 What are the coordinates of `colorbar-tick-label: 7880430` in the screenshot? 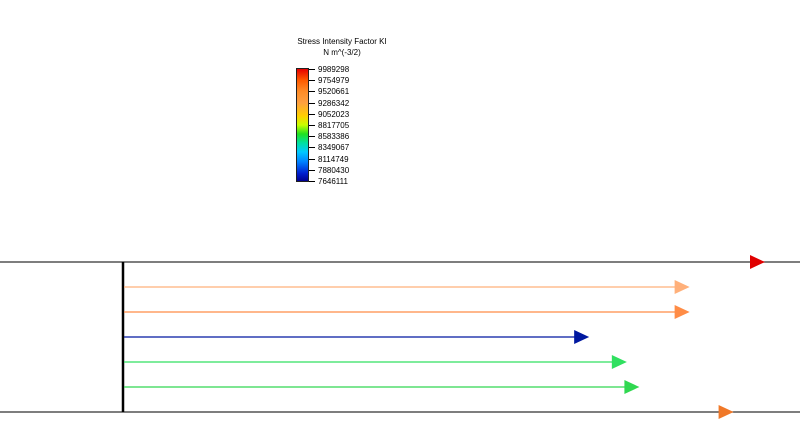 It's located at (334, 170).